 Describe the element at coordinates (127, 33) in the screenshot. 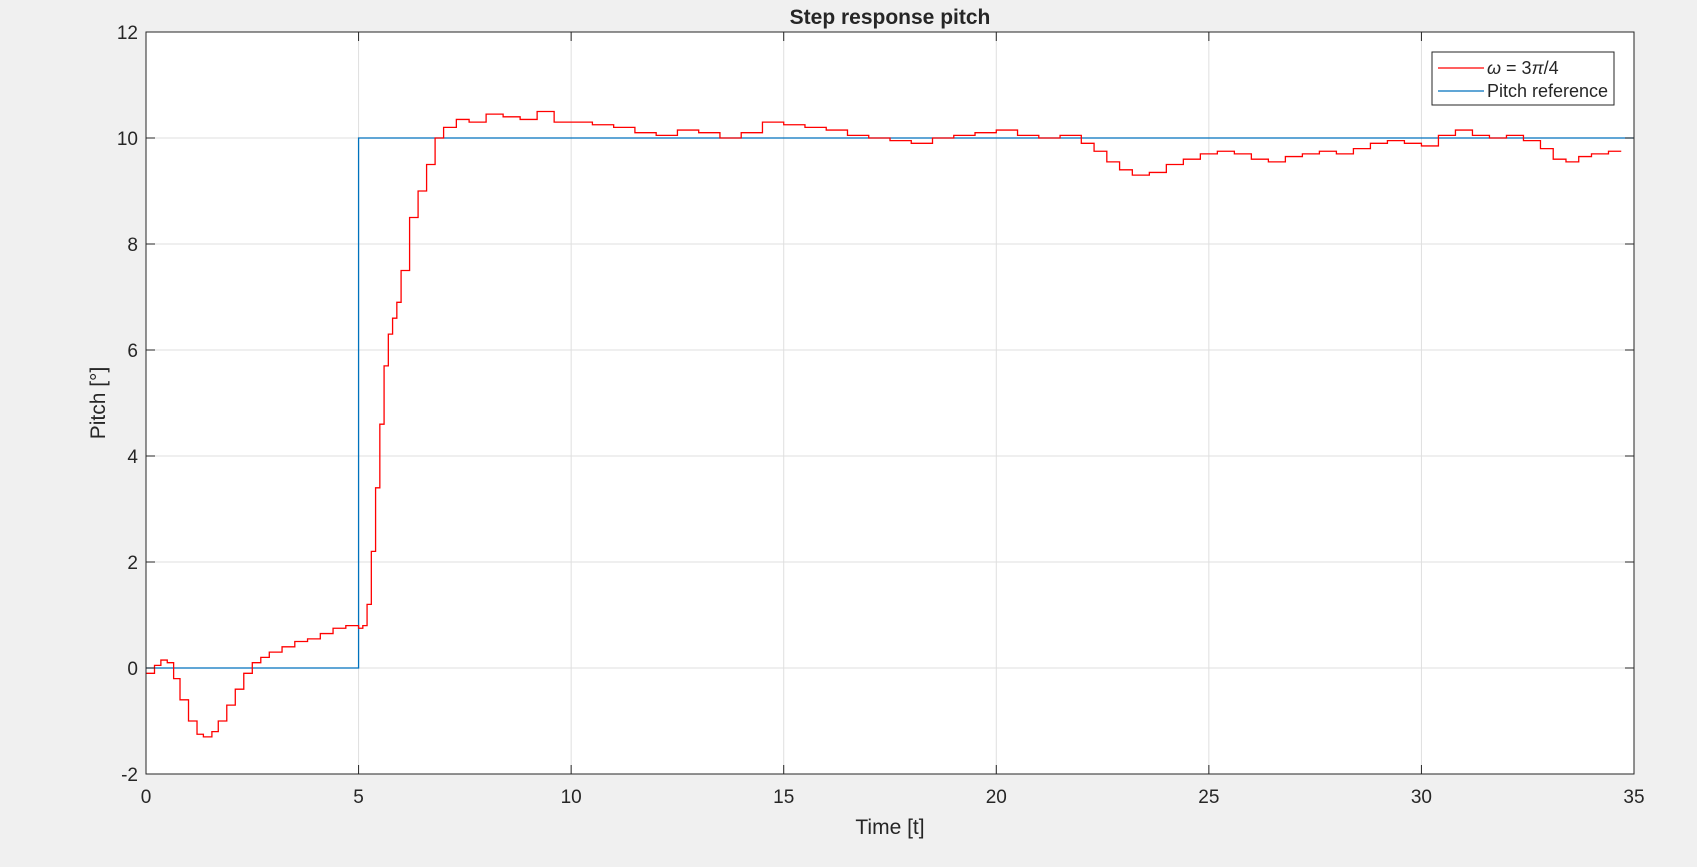

I see `y-tick-label-12: 12` at that location.